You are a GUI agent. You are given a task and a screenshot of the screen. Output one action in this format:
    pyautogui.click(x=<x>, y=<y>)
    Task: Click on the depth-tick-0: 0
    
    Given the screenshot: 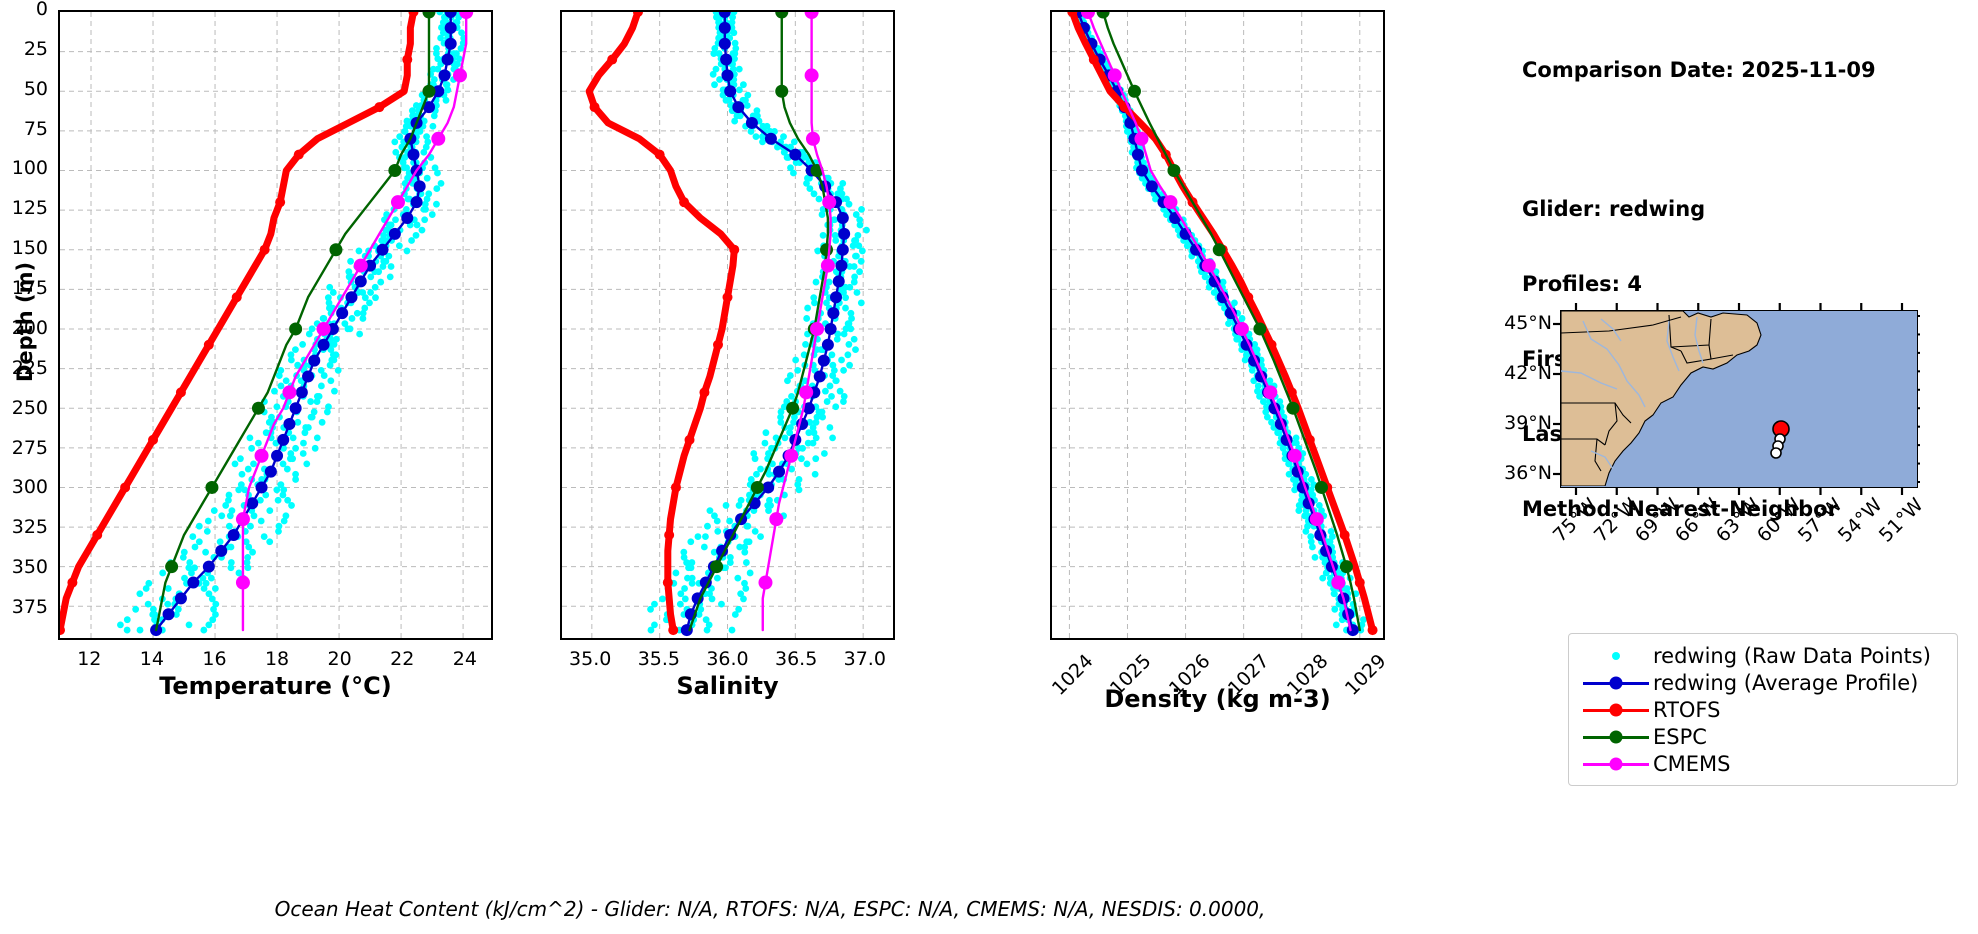 What is the action you would take?
    pyautogui.click(x=41, y=10)
    